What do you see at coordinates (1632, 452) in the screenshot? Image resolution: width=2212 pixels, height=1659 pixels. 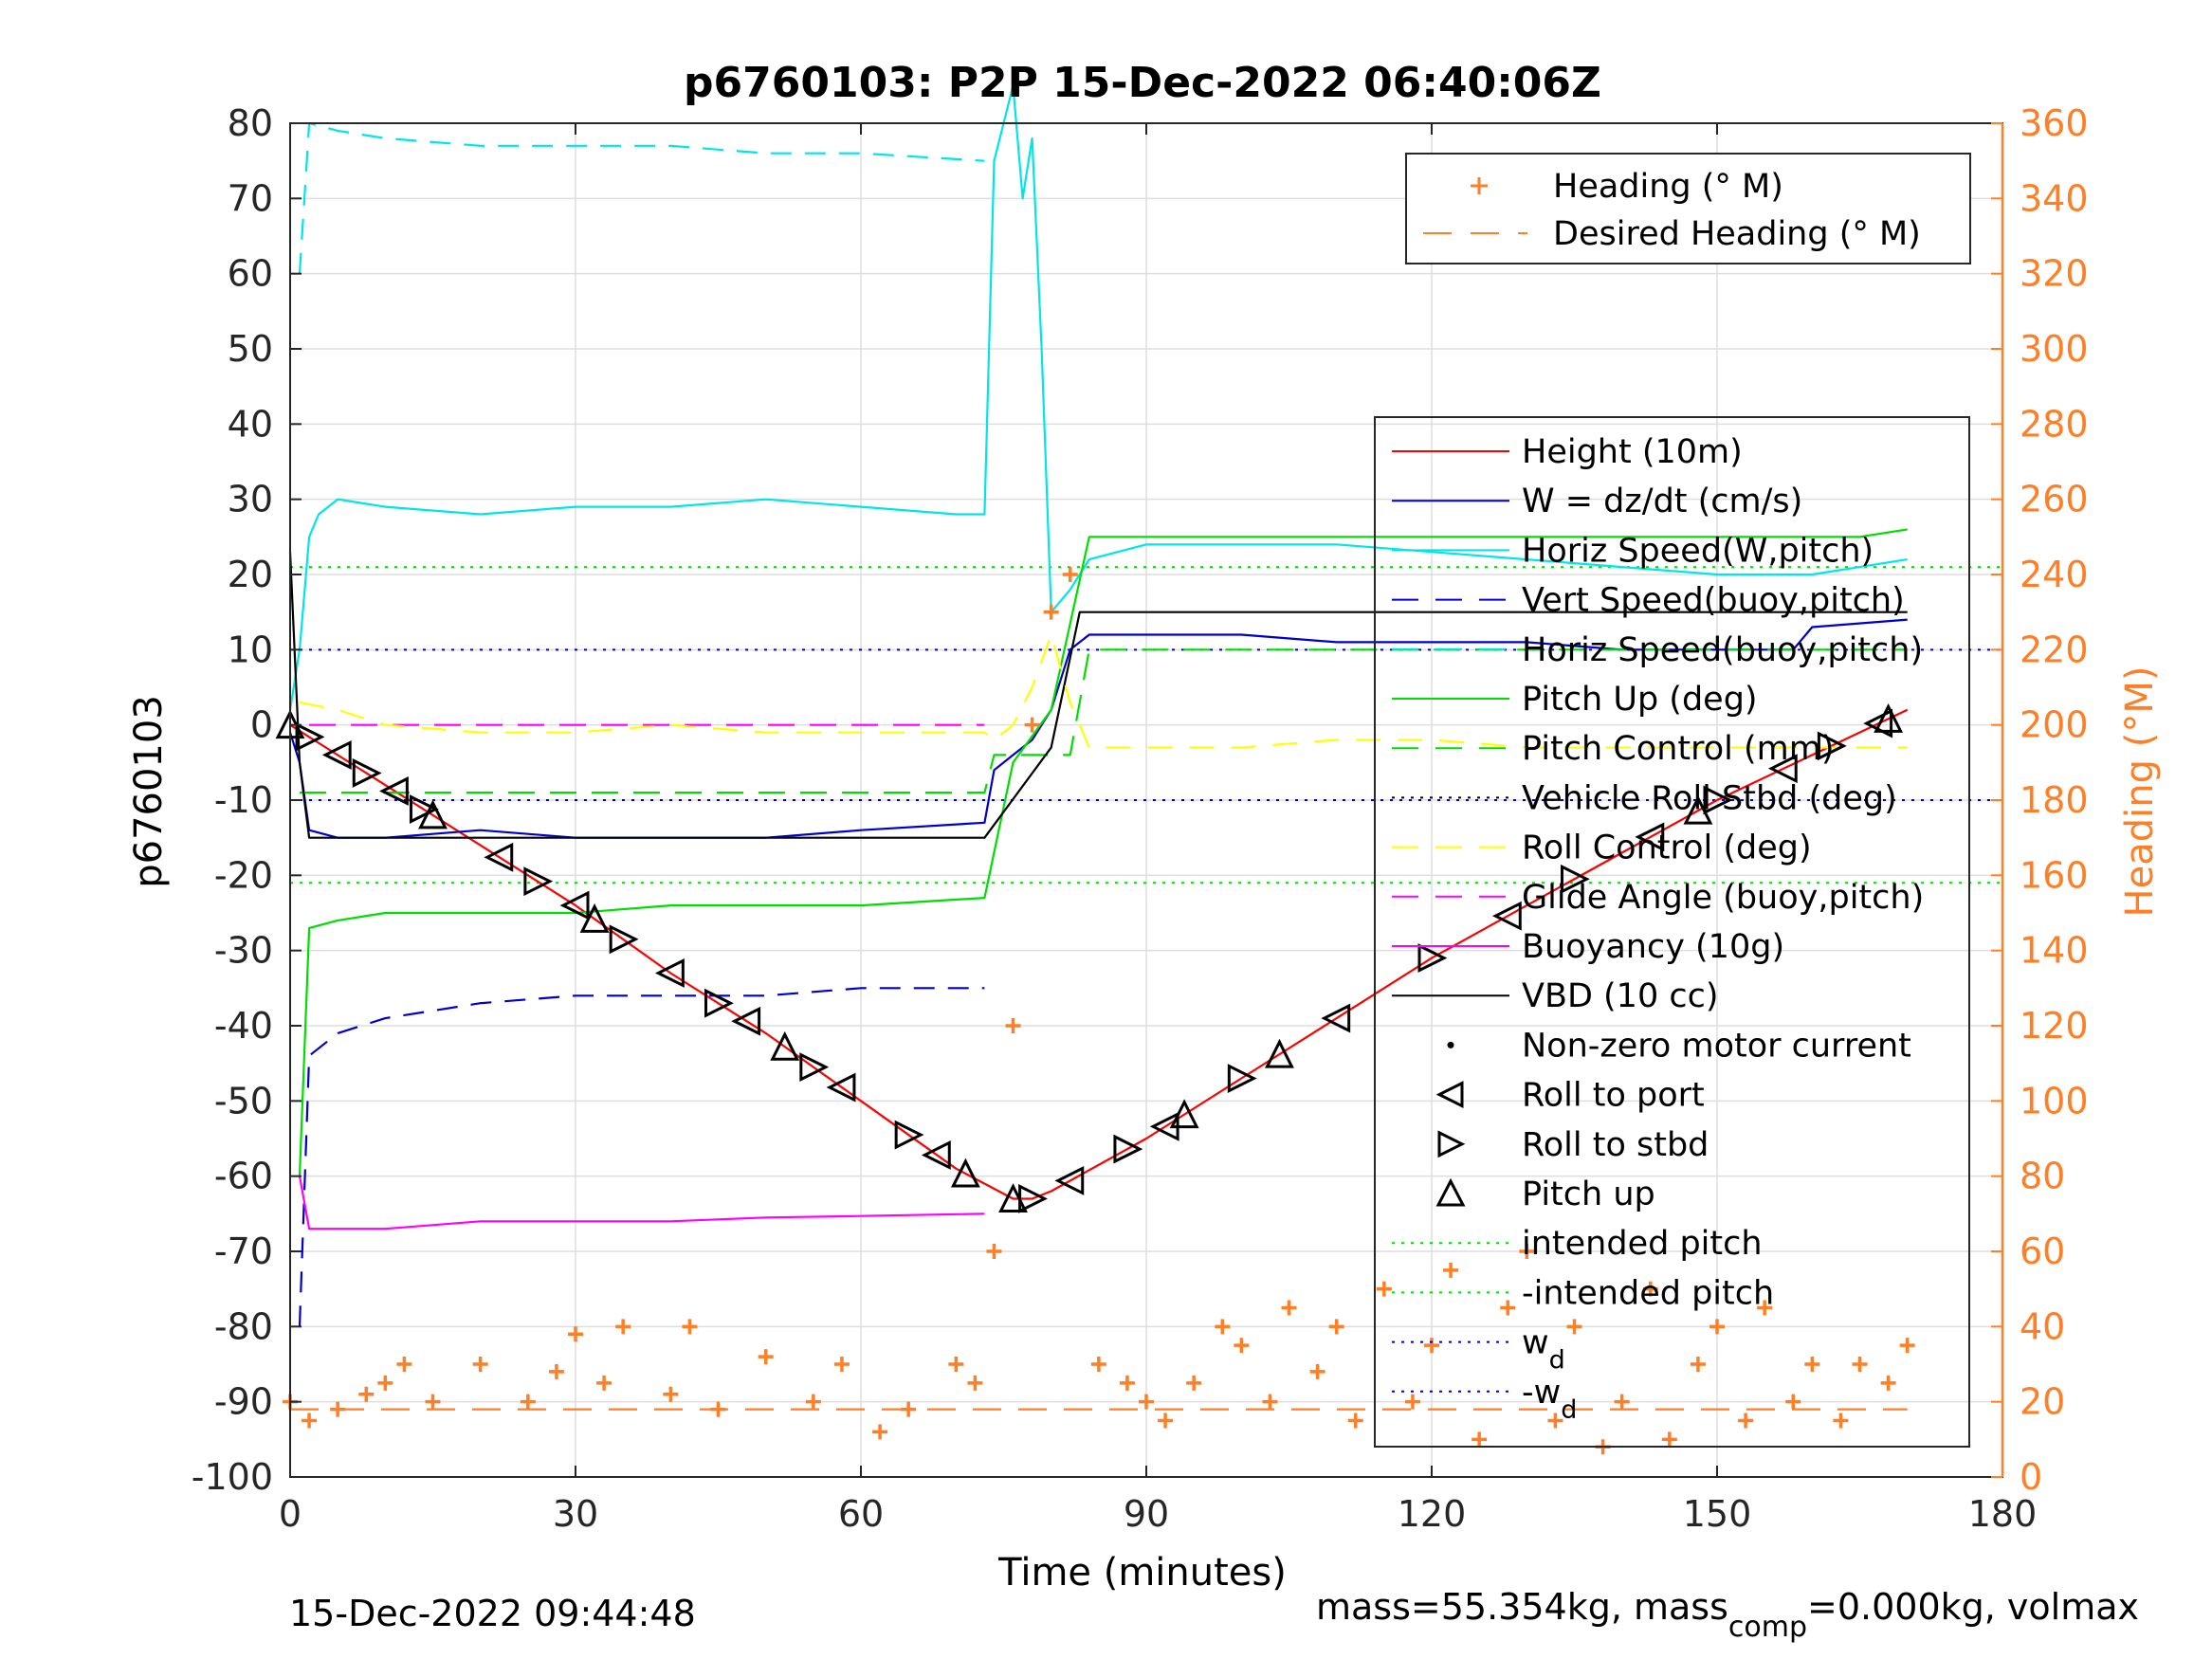 I see `legend-main-label: Height (10m)` at bounding box center [1632, 452].